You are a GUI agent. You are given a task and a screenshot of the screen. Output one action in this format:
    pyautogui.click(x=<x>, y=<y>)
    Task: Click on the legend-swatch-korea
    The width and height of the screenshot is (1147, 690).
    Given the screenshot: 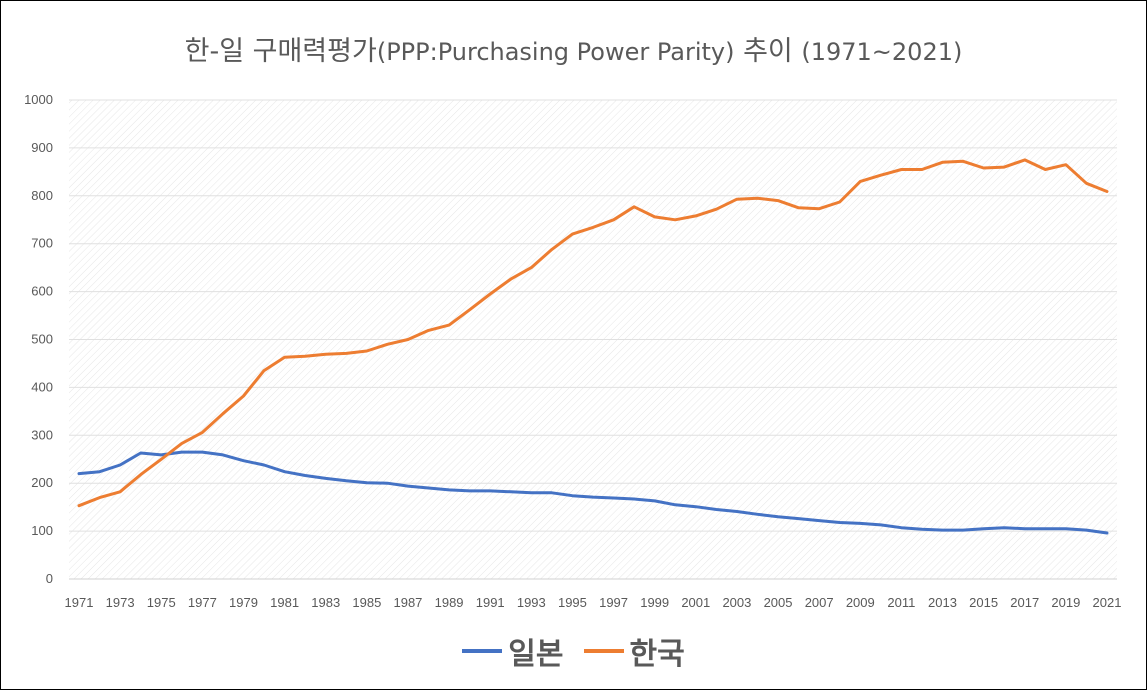 What is the action you would take?
    pyautogui.click(x=603, y=651)
    